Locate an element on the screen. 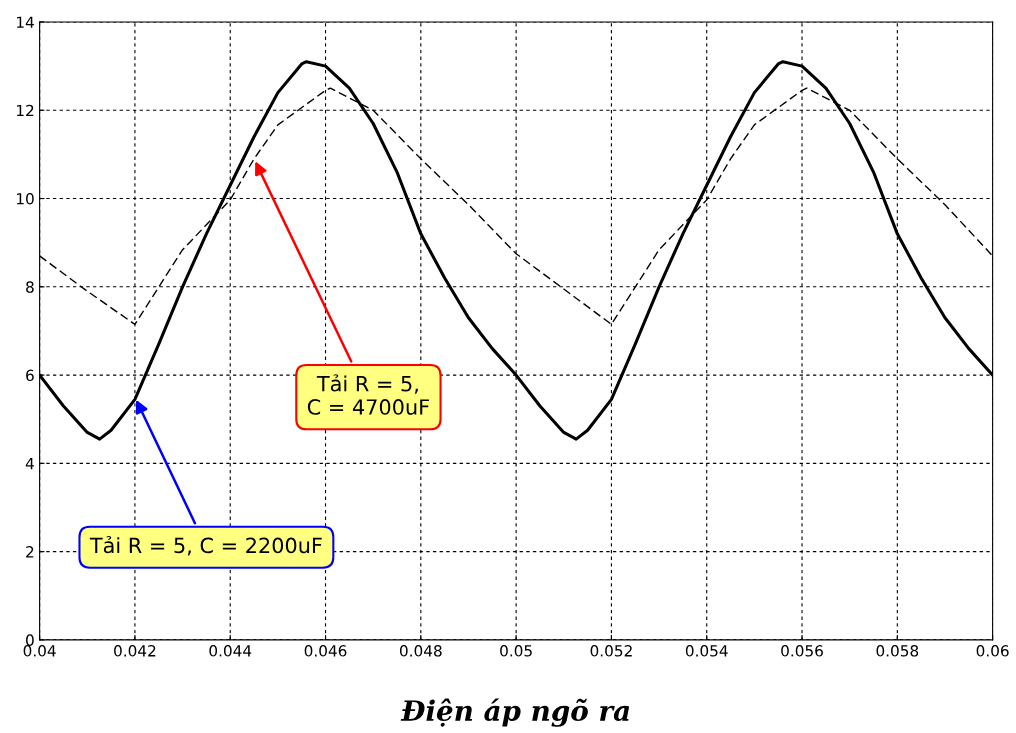  annotation: Tải R = 5, C = 2200uF is located at coordinates (205, 546).